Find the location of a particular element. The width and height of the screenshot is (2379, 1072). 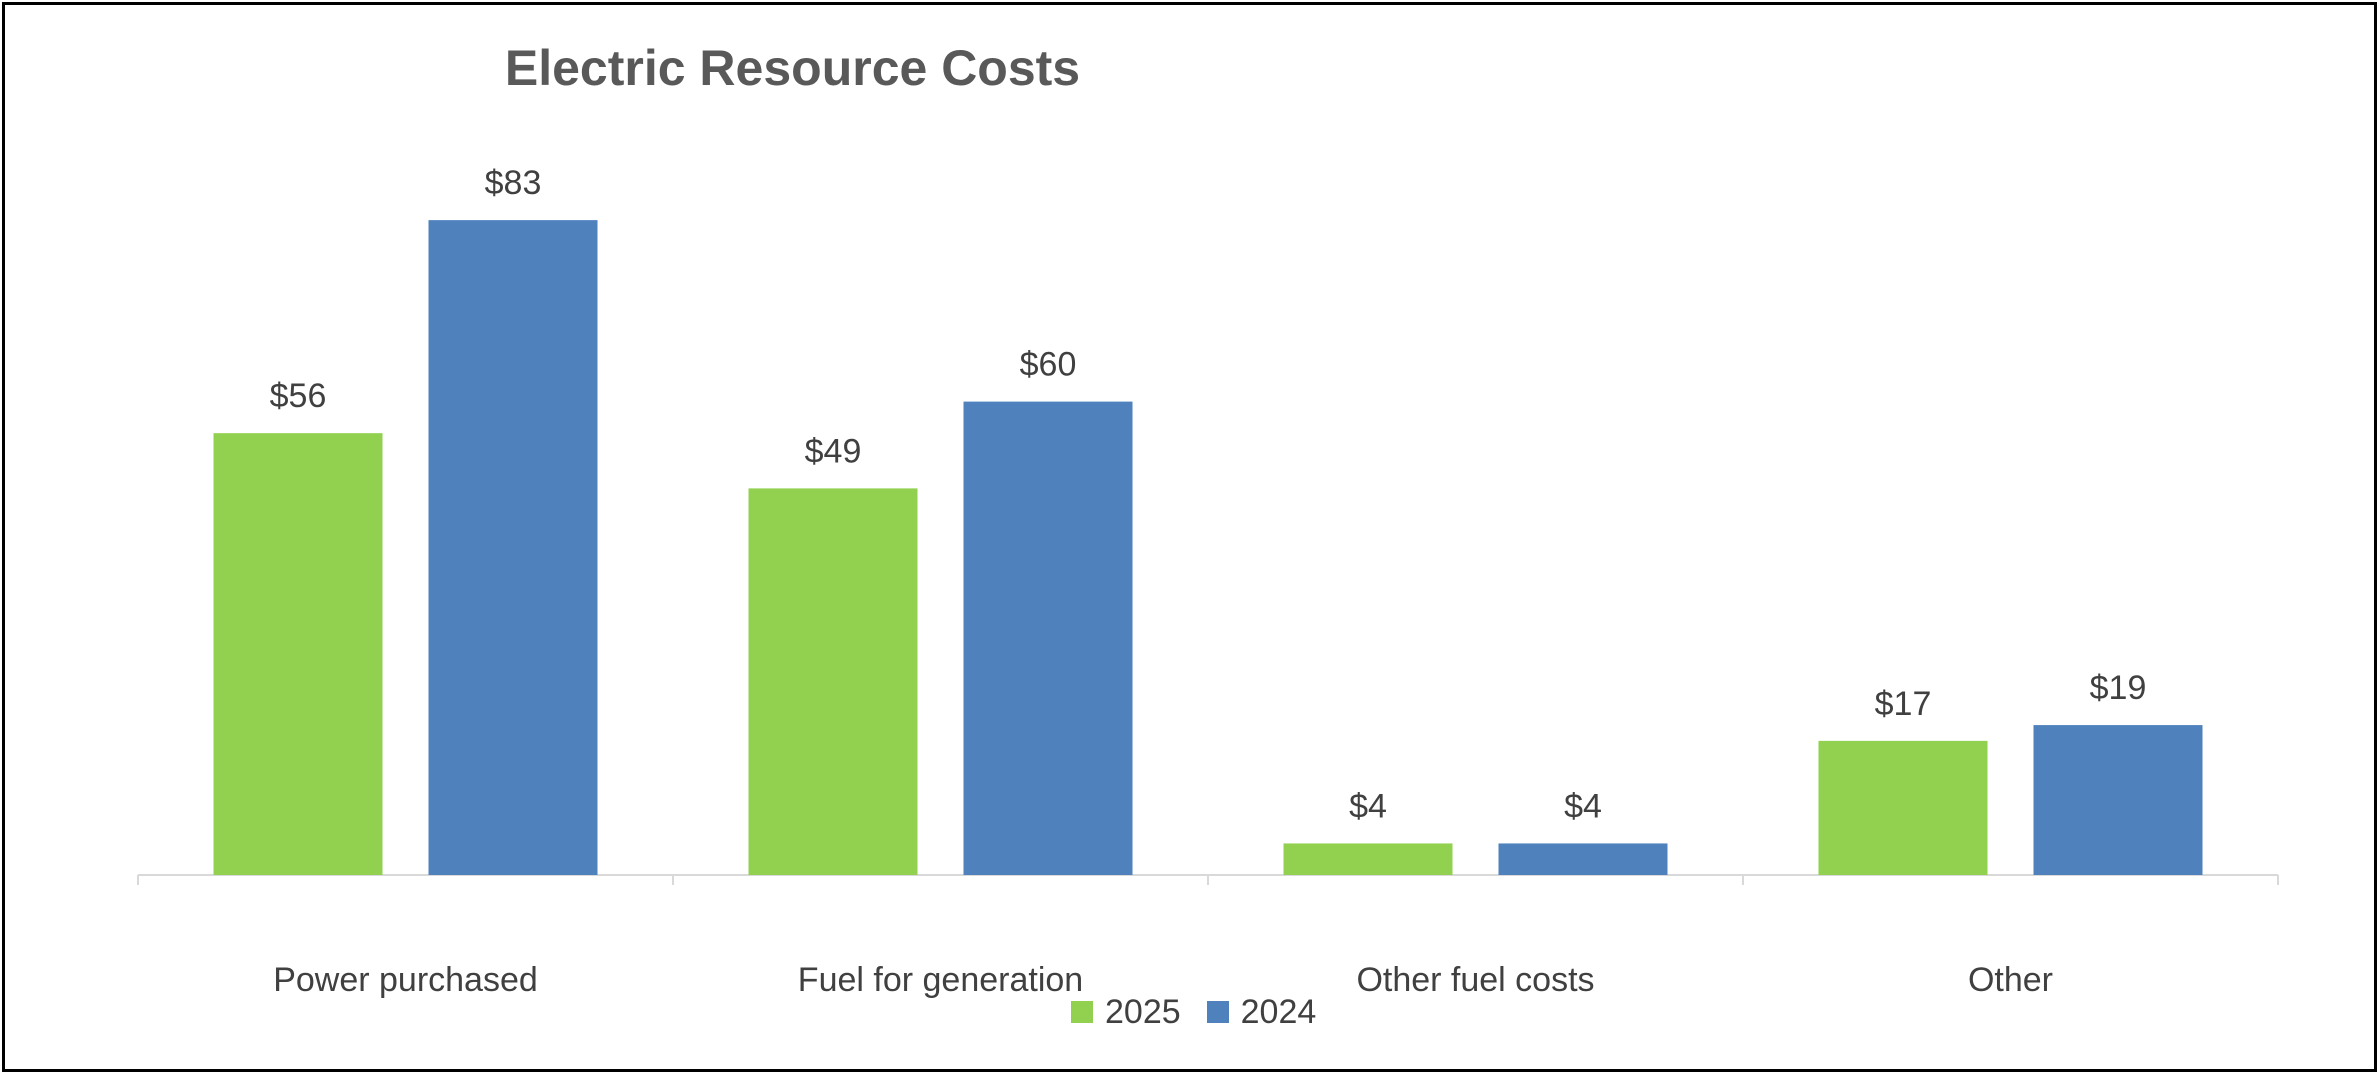

data-label-2025-3: $17 is located at coordinates (1903, 704).